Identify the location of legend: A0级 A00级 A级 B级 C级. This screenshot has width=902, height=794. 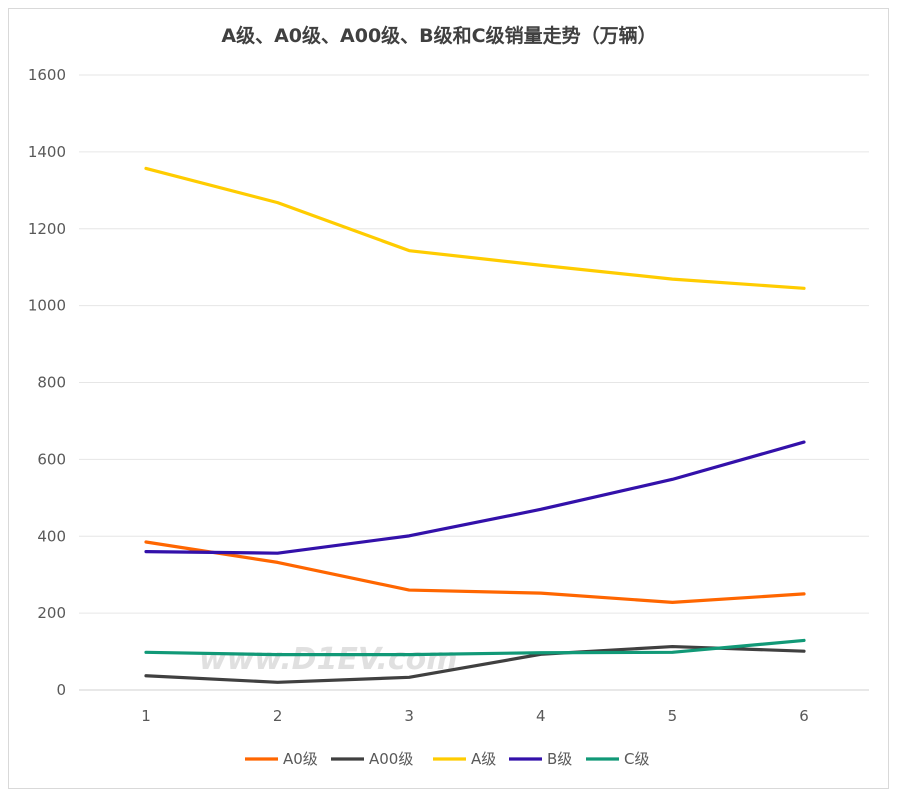
(447, 759).